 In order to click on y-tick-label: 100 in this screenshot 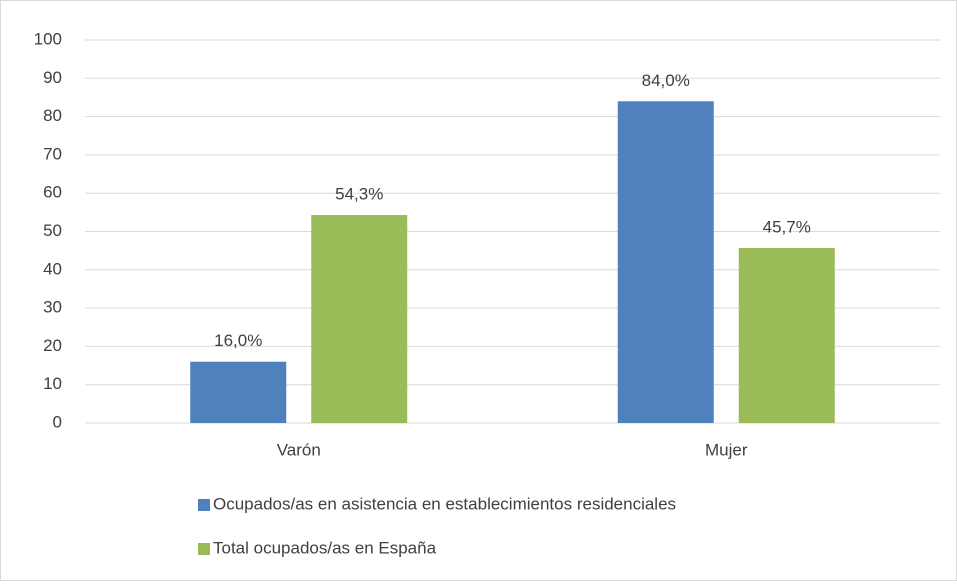, I will do `click(48, 38)`.